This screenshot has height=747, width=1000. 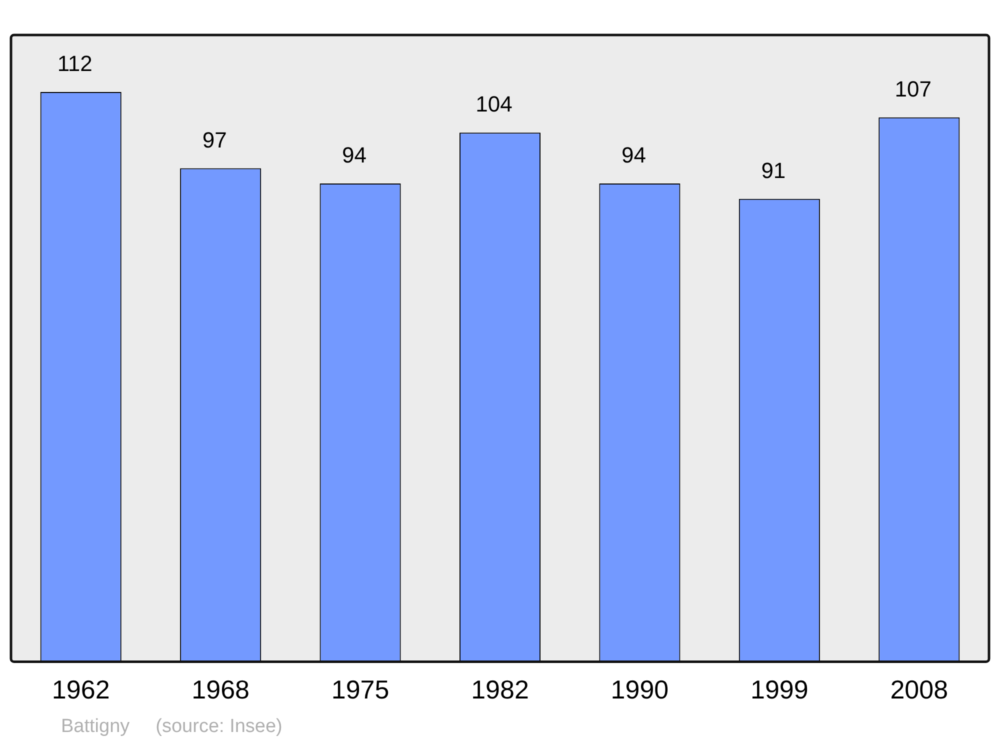 What do you see at coordinates (913, 89) in the screenshot?
I see `data-label: 107` at bounding box center [913, 89].